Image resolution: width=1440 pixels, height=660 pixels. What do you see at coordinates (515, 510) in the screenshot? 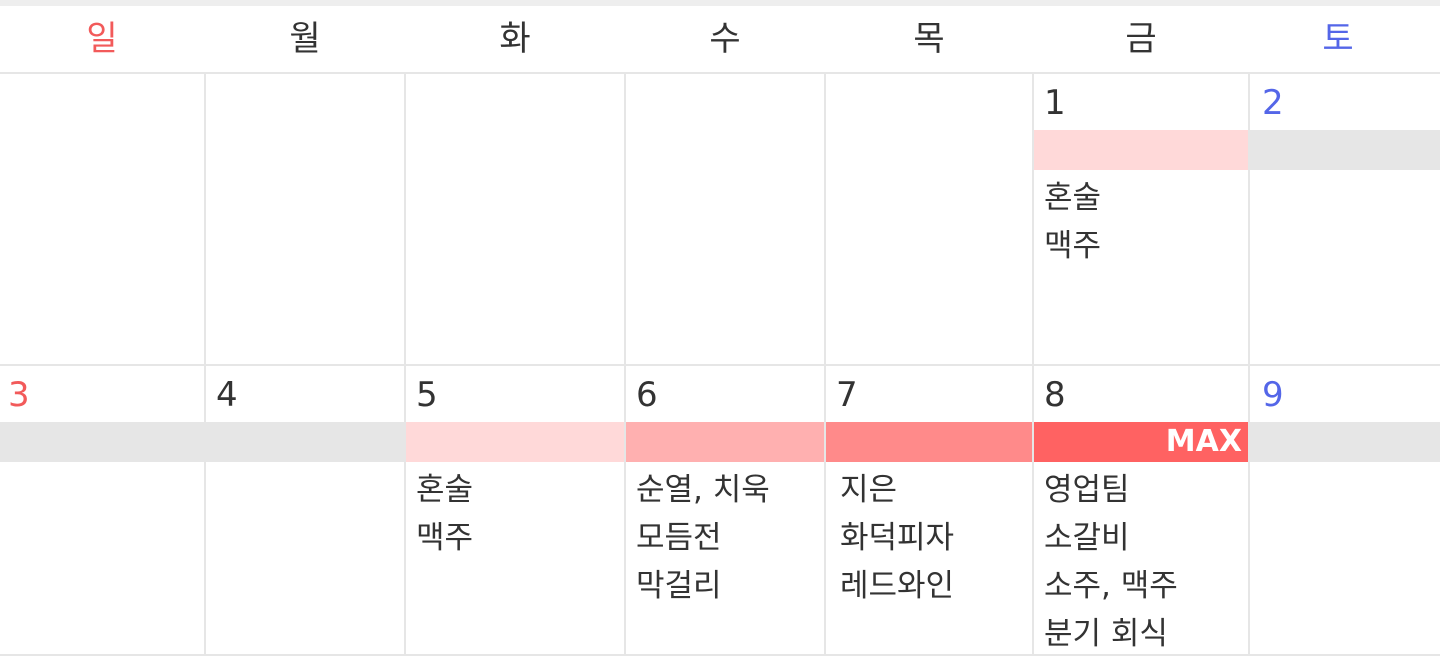
I see `day-cell-5: 5 혼술 맥주` at bounding box center [515, 510].